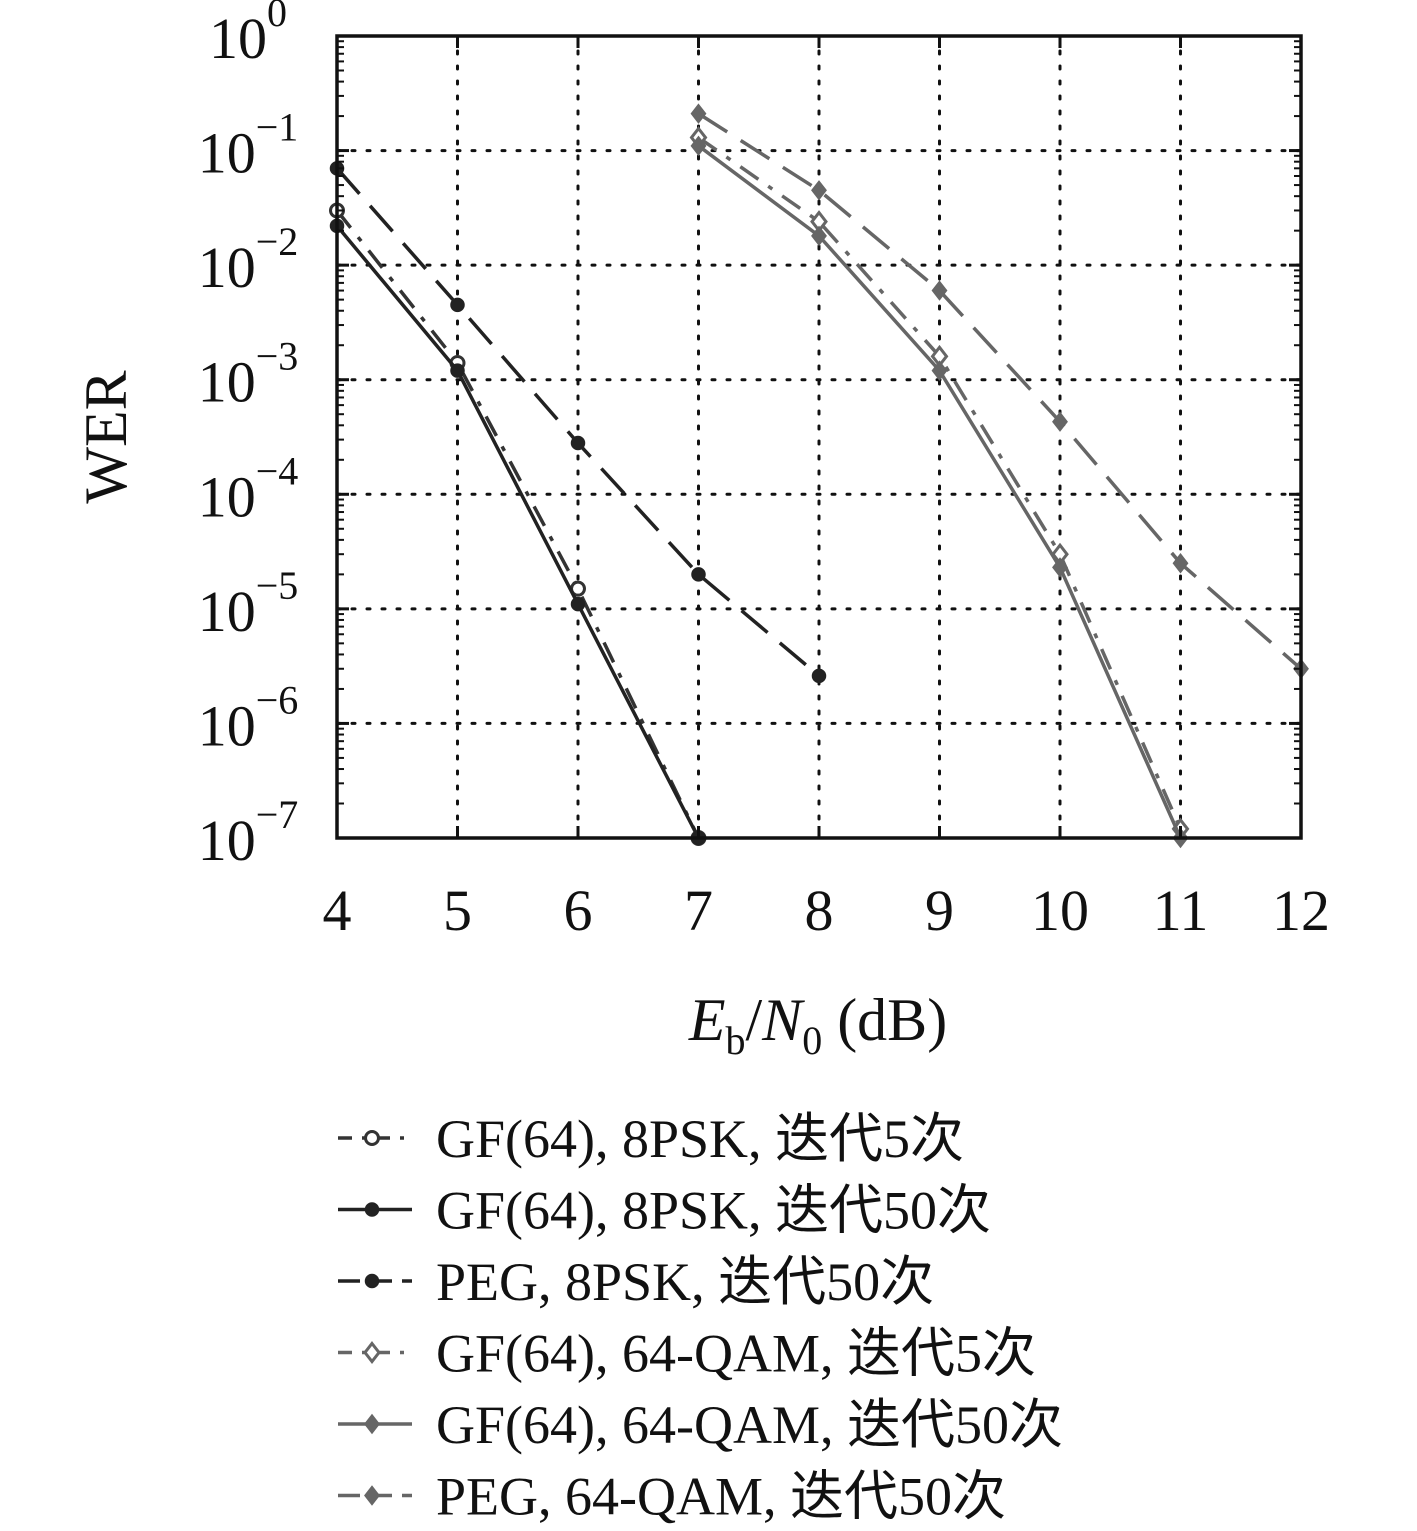  I want to click on x-axis-title-n-sub: 0, so click(812, 1040).